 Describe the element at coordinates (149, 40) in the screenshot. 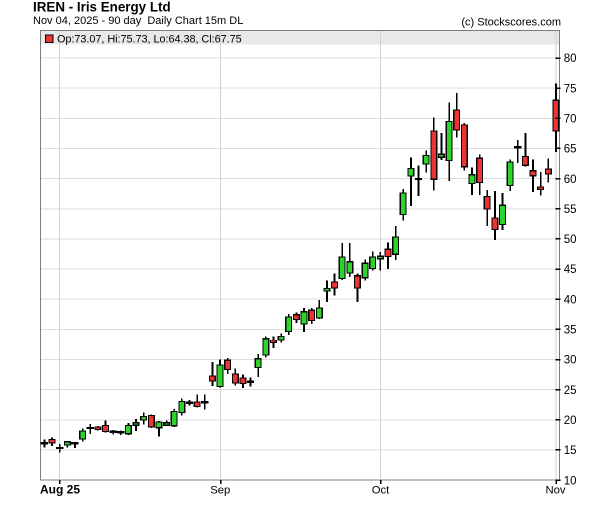

I see `svg-text:Op:73.07, Hi:75.73, Lo:64.38,: Op:73.07, Hi:75.73, Lo:64.38, Cl:67.75` at that location.